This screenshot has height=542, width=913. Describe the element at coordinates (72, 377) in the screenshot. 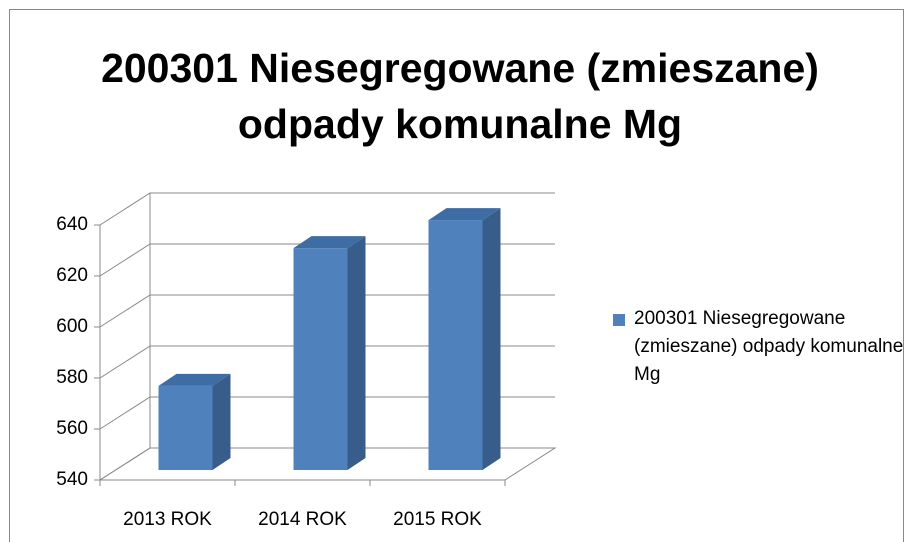

I see `y-tick-label: 580` at that location.